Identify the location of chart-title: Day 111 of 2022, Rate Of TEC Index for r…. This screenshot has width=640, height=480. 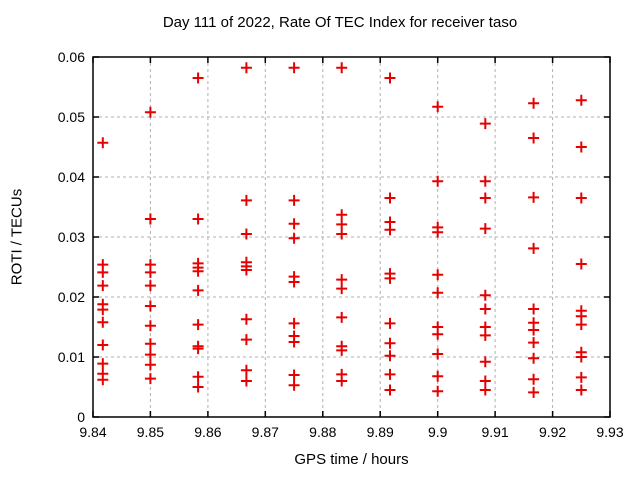
(340, 22).